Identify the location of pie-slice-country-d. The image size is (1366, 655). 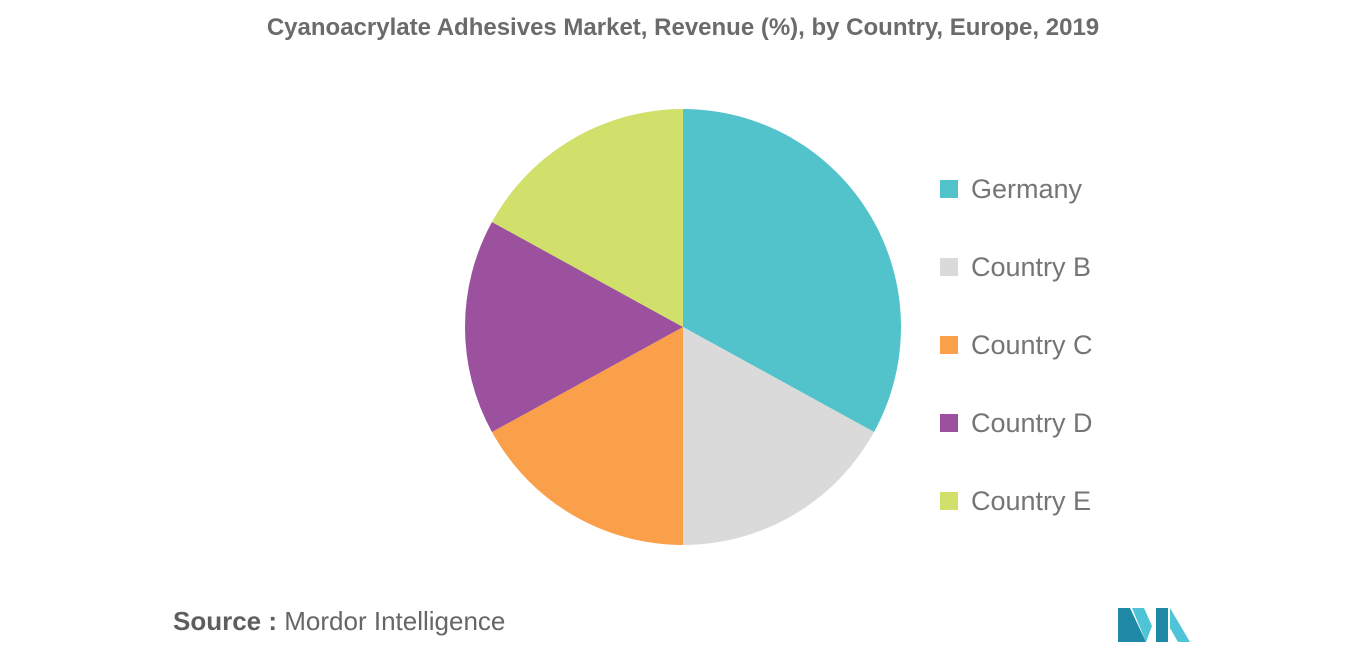
(574, 327).